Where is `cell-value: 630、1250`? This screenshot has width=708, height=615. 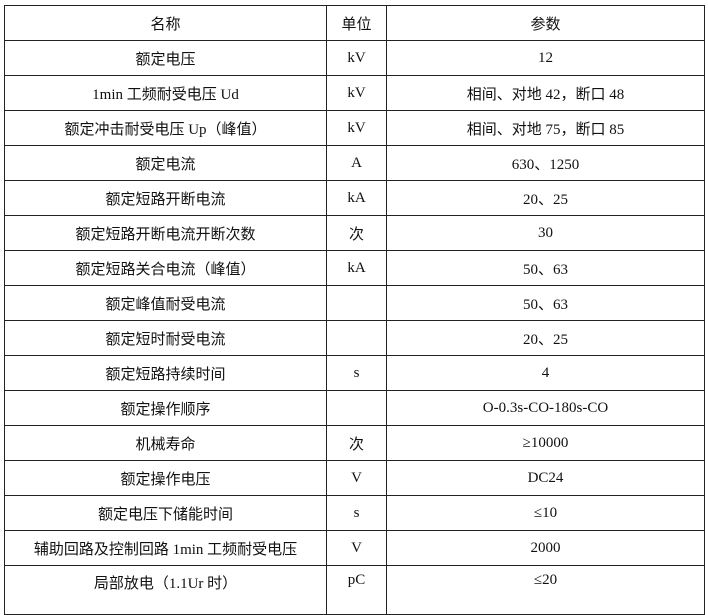 cell-value: 630、1250 is located at coordinates (545, 163).